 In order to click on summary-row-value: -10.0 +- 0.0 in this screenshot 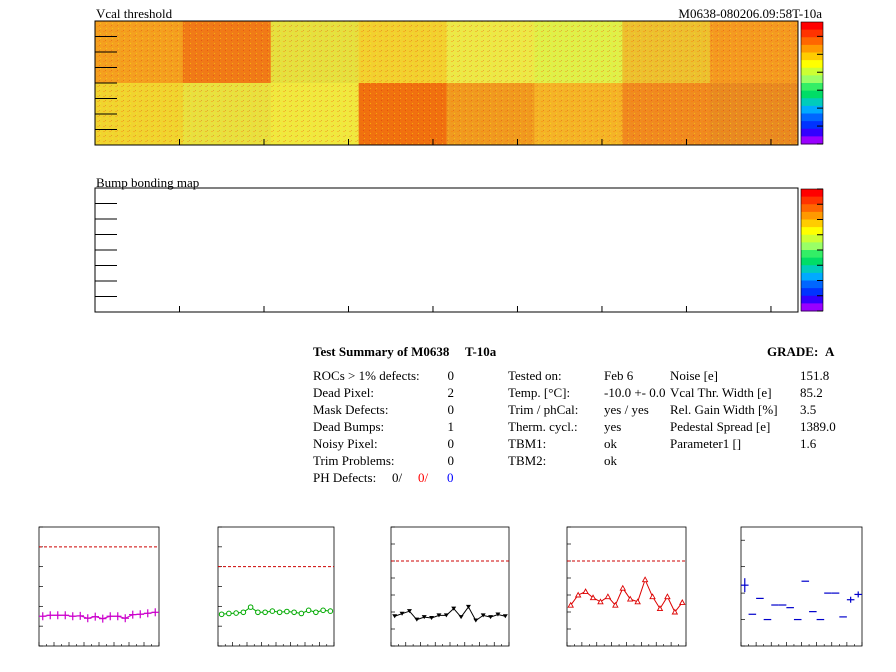, I will do `click(635, 392)`.